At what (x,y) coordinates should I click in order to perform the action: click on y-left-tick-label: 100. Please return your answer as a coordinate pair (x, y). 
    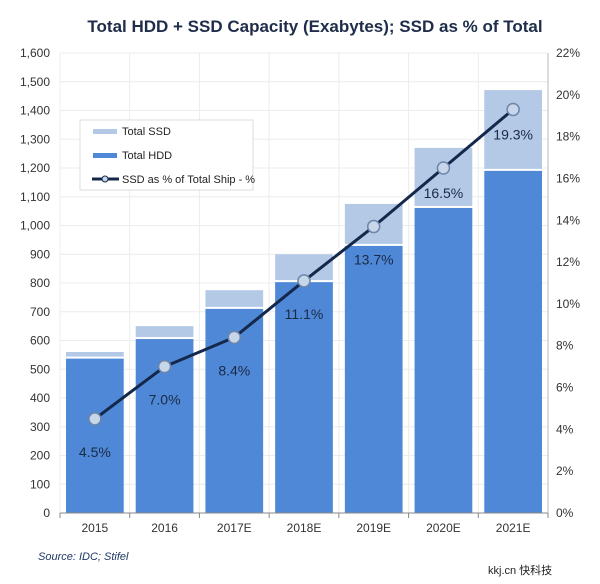
    Looking at the image, I should click on (40, 484).